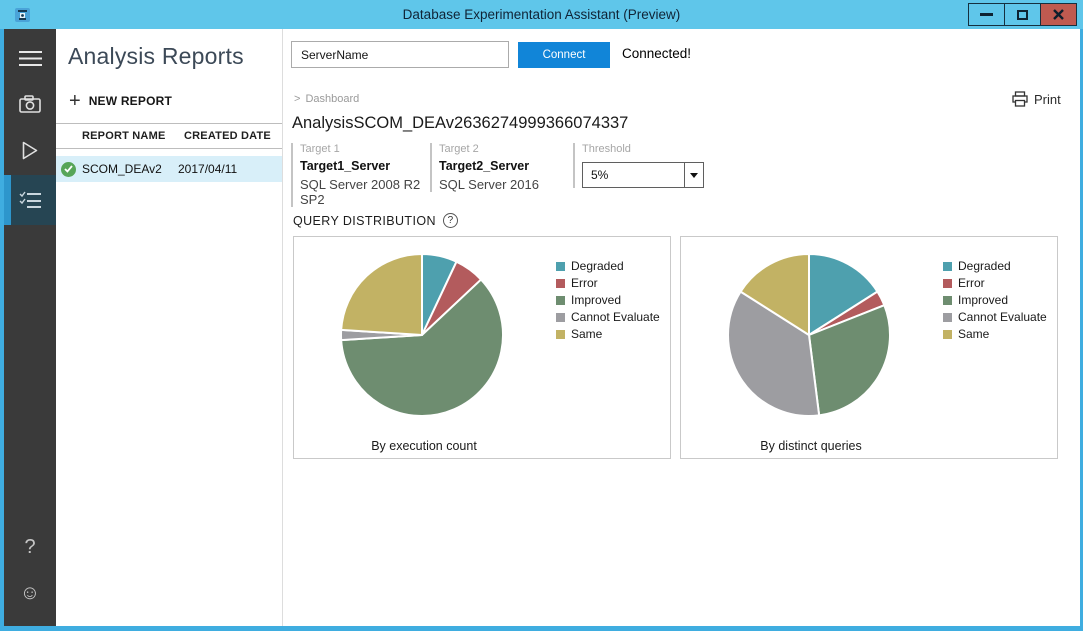 The width and height of the screenshot is (1083, 631). I want to click on target-2-group: Target 2 Target2_Server SQL Server 2016, so click(495, 167).